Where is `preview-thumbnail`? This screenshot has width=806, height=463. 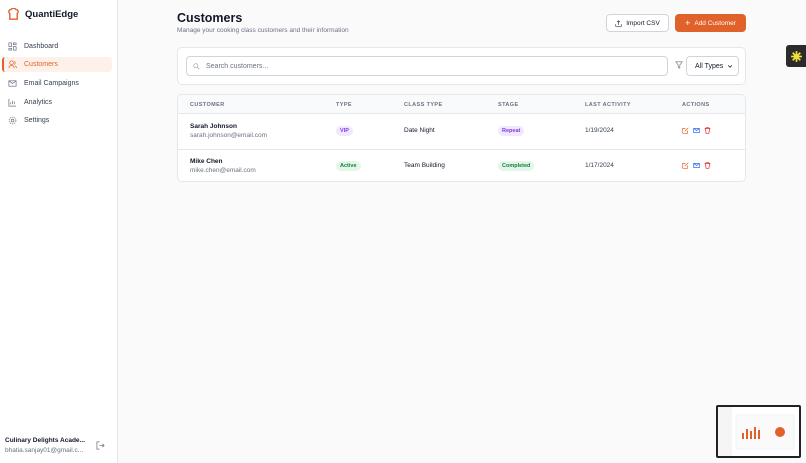 preview-thumbnail is located at coordinates (758, 431).